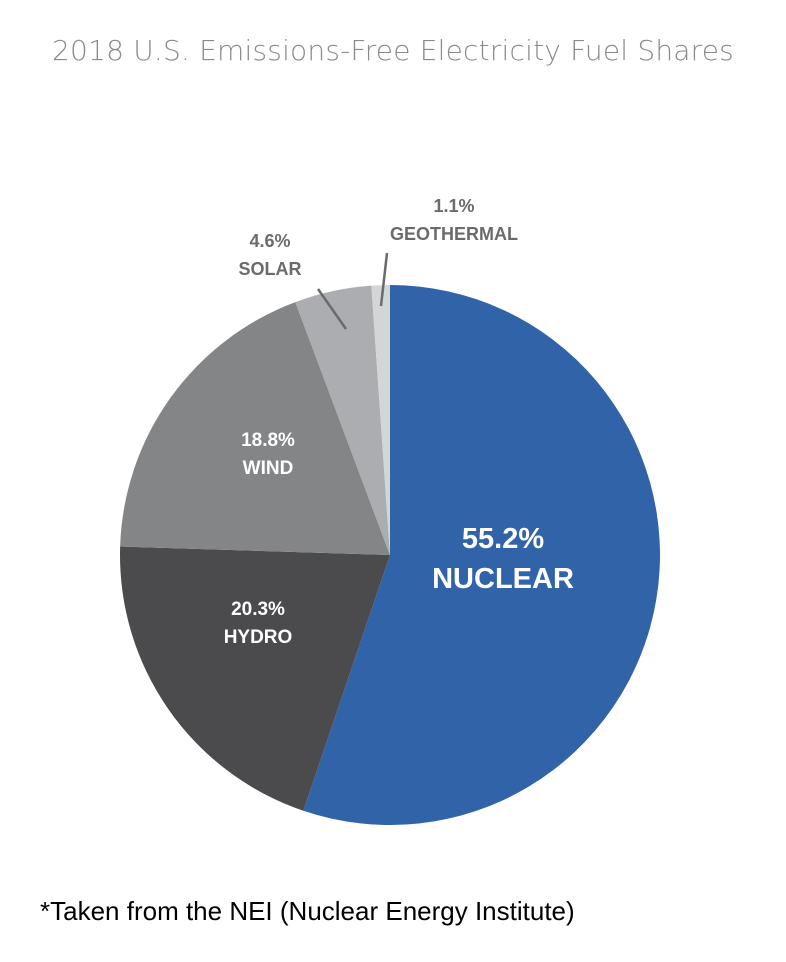 This screenshot has width=786, height=962. What do you see at coordinates (352, 291) in the screenshot?
I see `leader-lines` at bounding box center [352, 291].